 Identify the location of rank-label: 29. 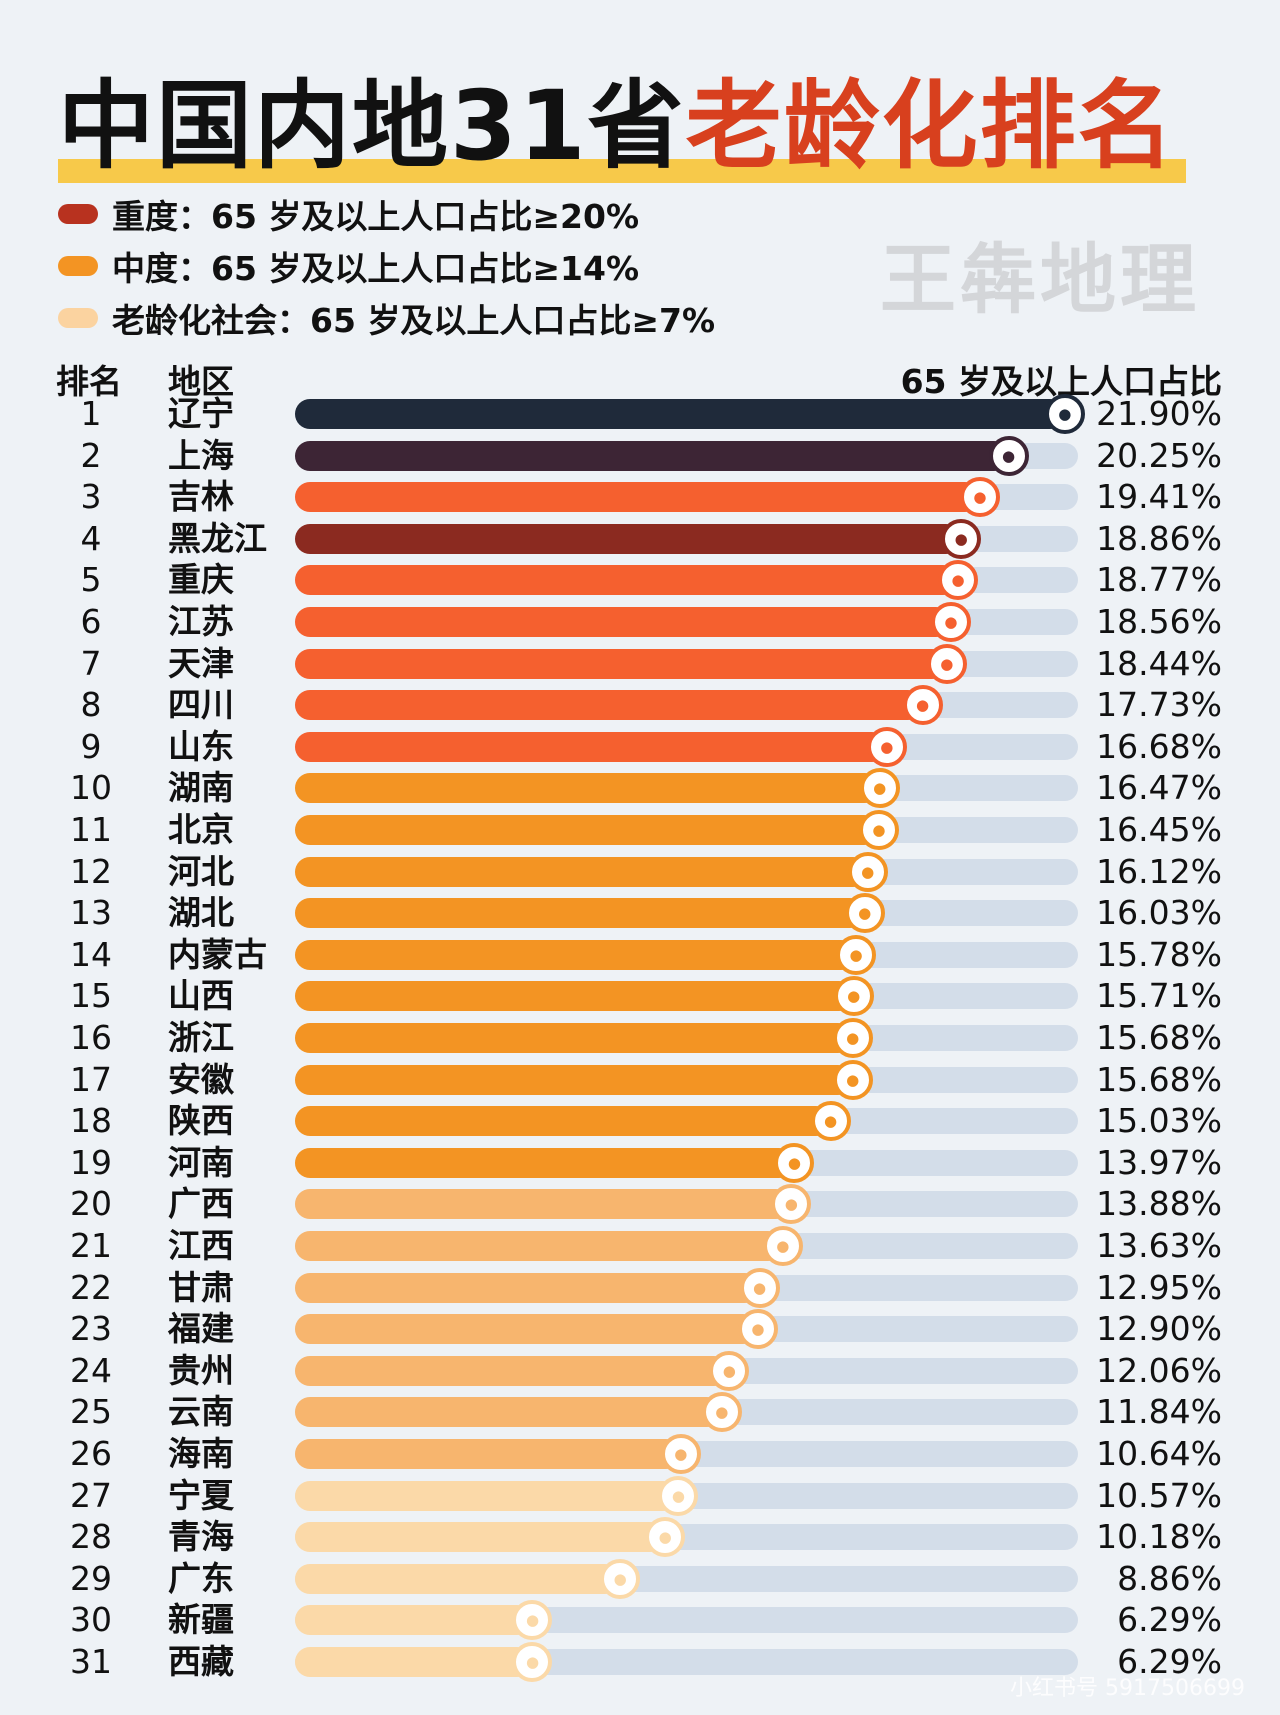
(91, 1578).